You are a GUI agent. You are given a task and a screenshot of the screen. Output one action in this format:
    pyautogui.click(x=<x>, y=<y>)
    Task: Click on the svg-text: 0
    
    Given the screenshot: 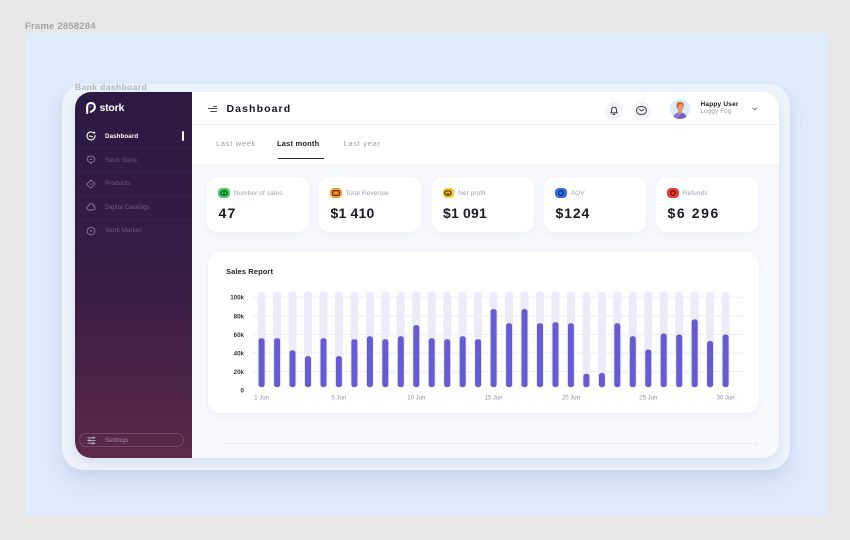 What is the action you would take?
    pyautogui.click(x=242, y=391)
    